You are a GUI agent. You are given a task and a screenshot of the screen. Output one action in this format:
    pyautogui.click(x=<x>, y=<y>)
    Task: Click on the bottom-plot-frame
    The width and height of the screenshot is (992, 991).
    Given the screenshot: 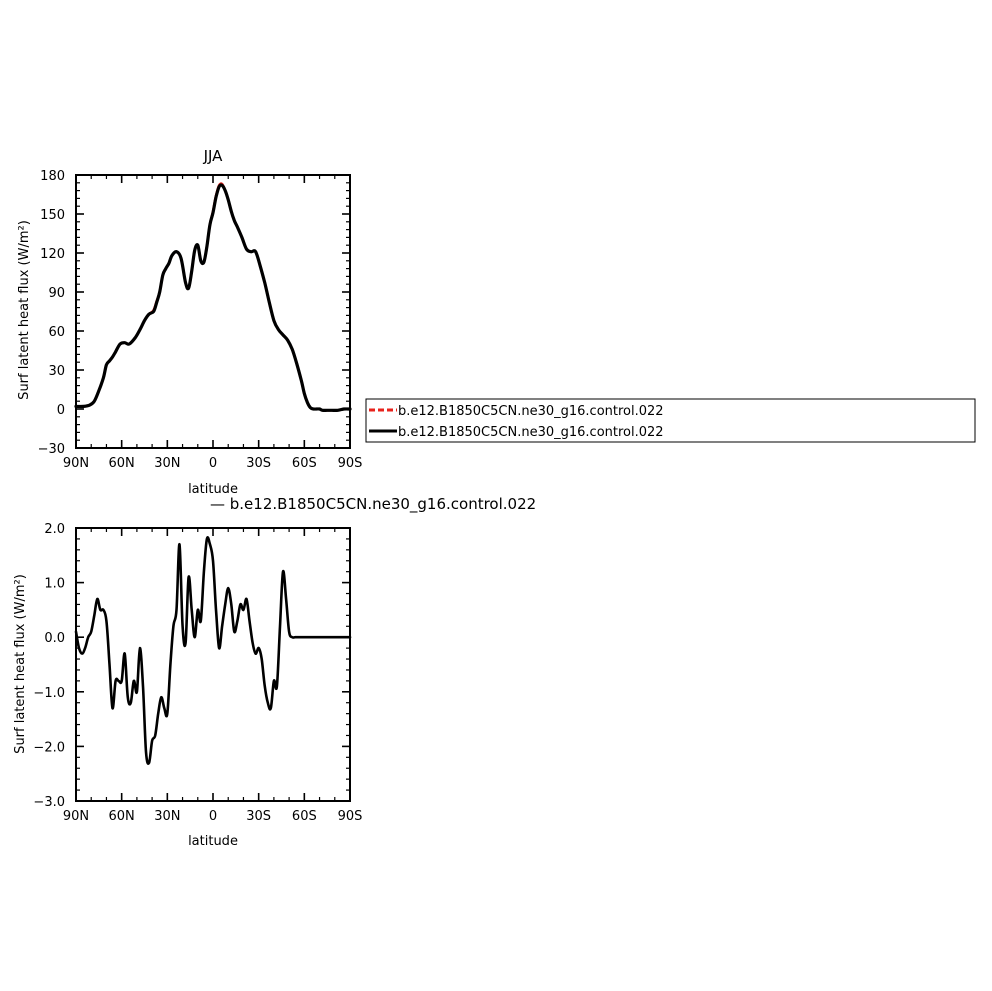 What is the action you would take?
    pyautogui.click(x=213, y=664)
    